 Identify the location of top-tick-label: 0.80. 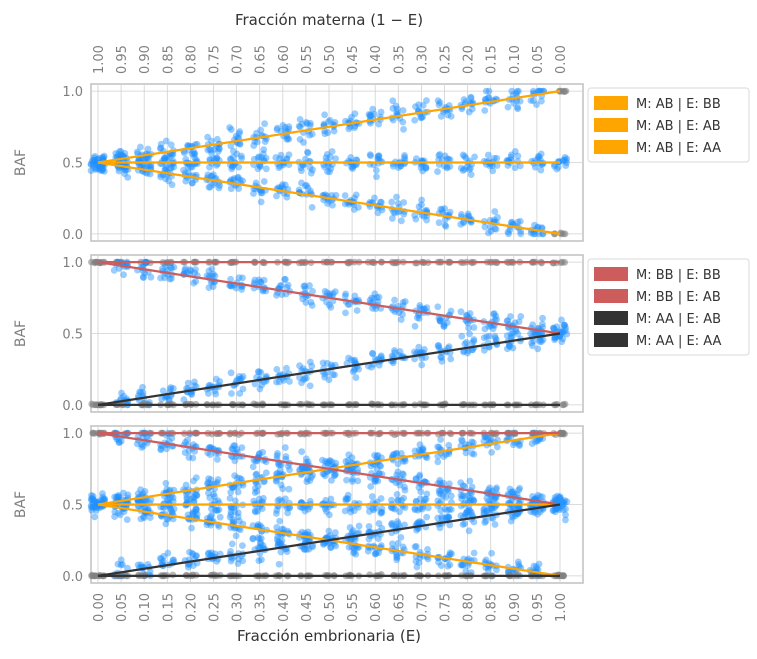
(191, 59).